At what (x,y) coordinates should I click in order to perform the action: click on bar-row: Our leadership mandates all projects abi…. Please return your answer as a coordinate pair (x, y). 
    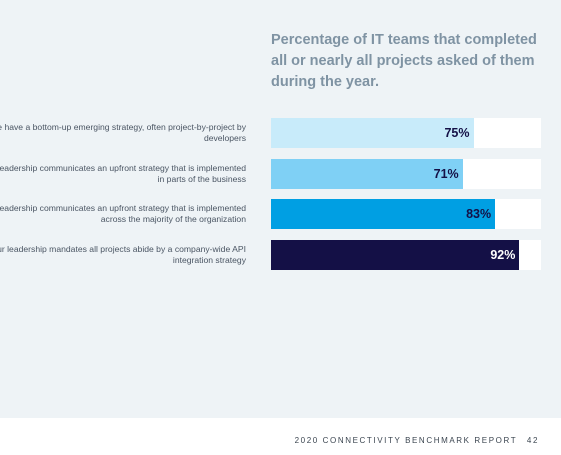
    Looking at the image, I should click on (280, 254).